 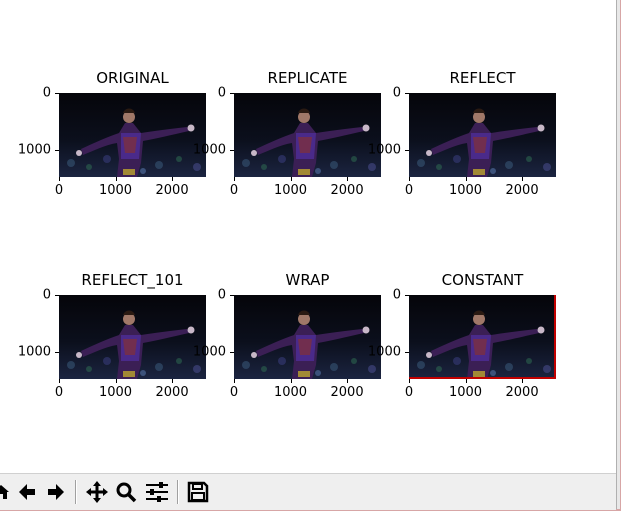 I want to click on home-button, so click(x=7, y=492).